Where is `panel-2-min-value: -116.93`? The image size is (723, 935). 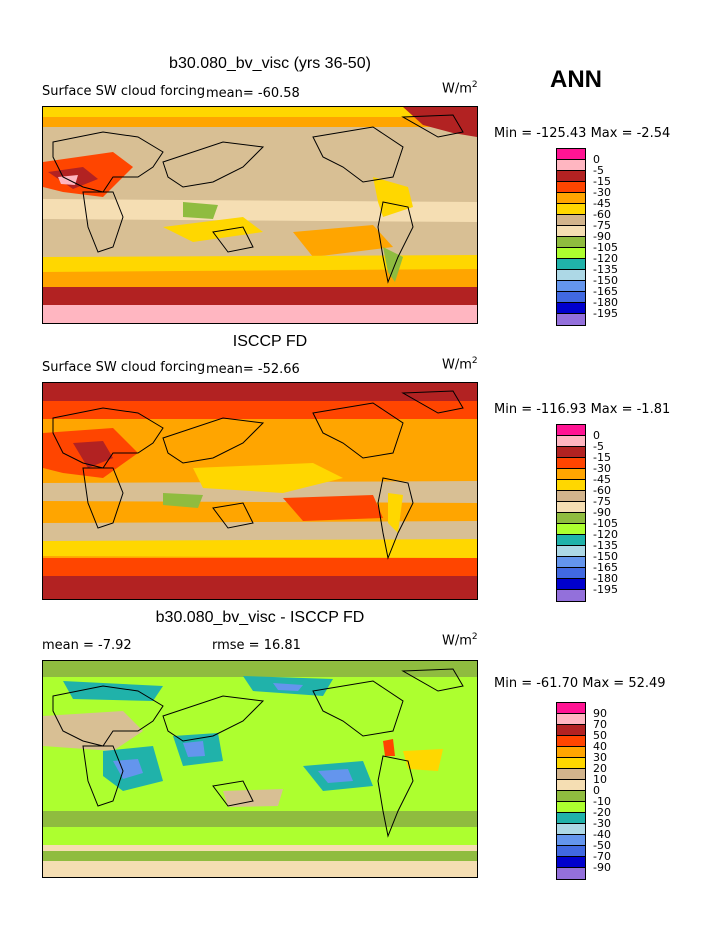
panel-2-min-value: -116.93 is located at coordinates (561, 409).